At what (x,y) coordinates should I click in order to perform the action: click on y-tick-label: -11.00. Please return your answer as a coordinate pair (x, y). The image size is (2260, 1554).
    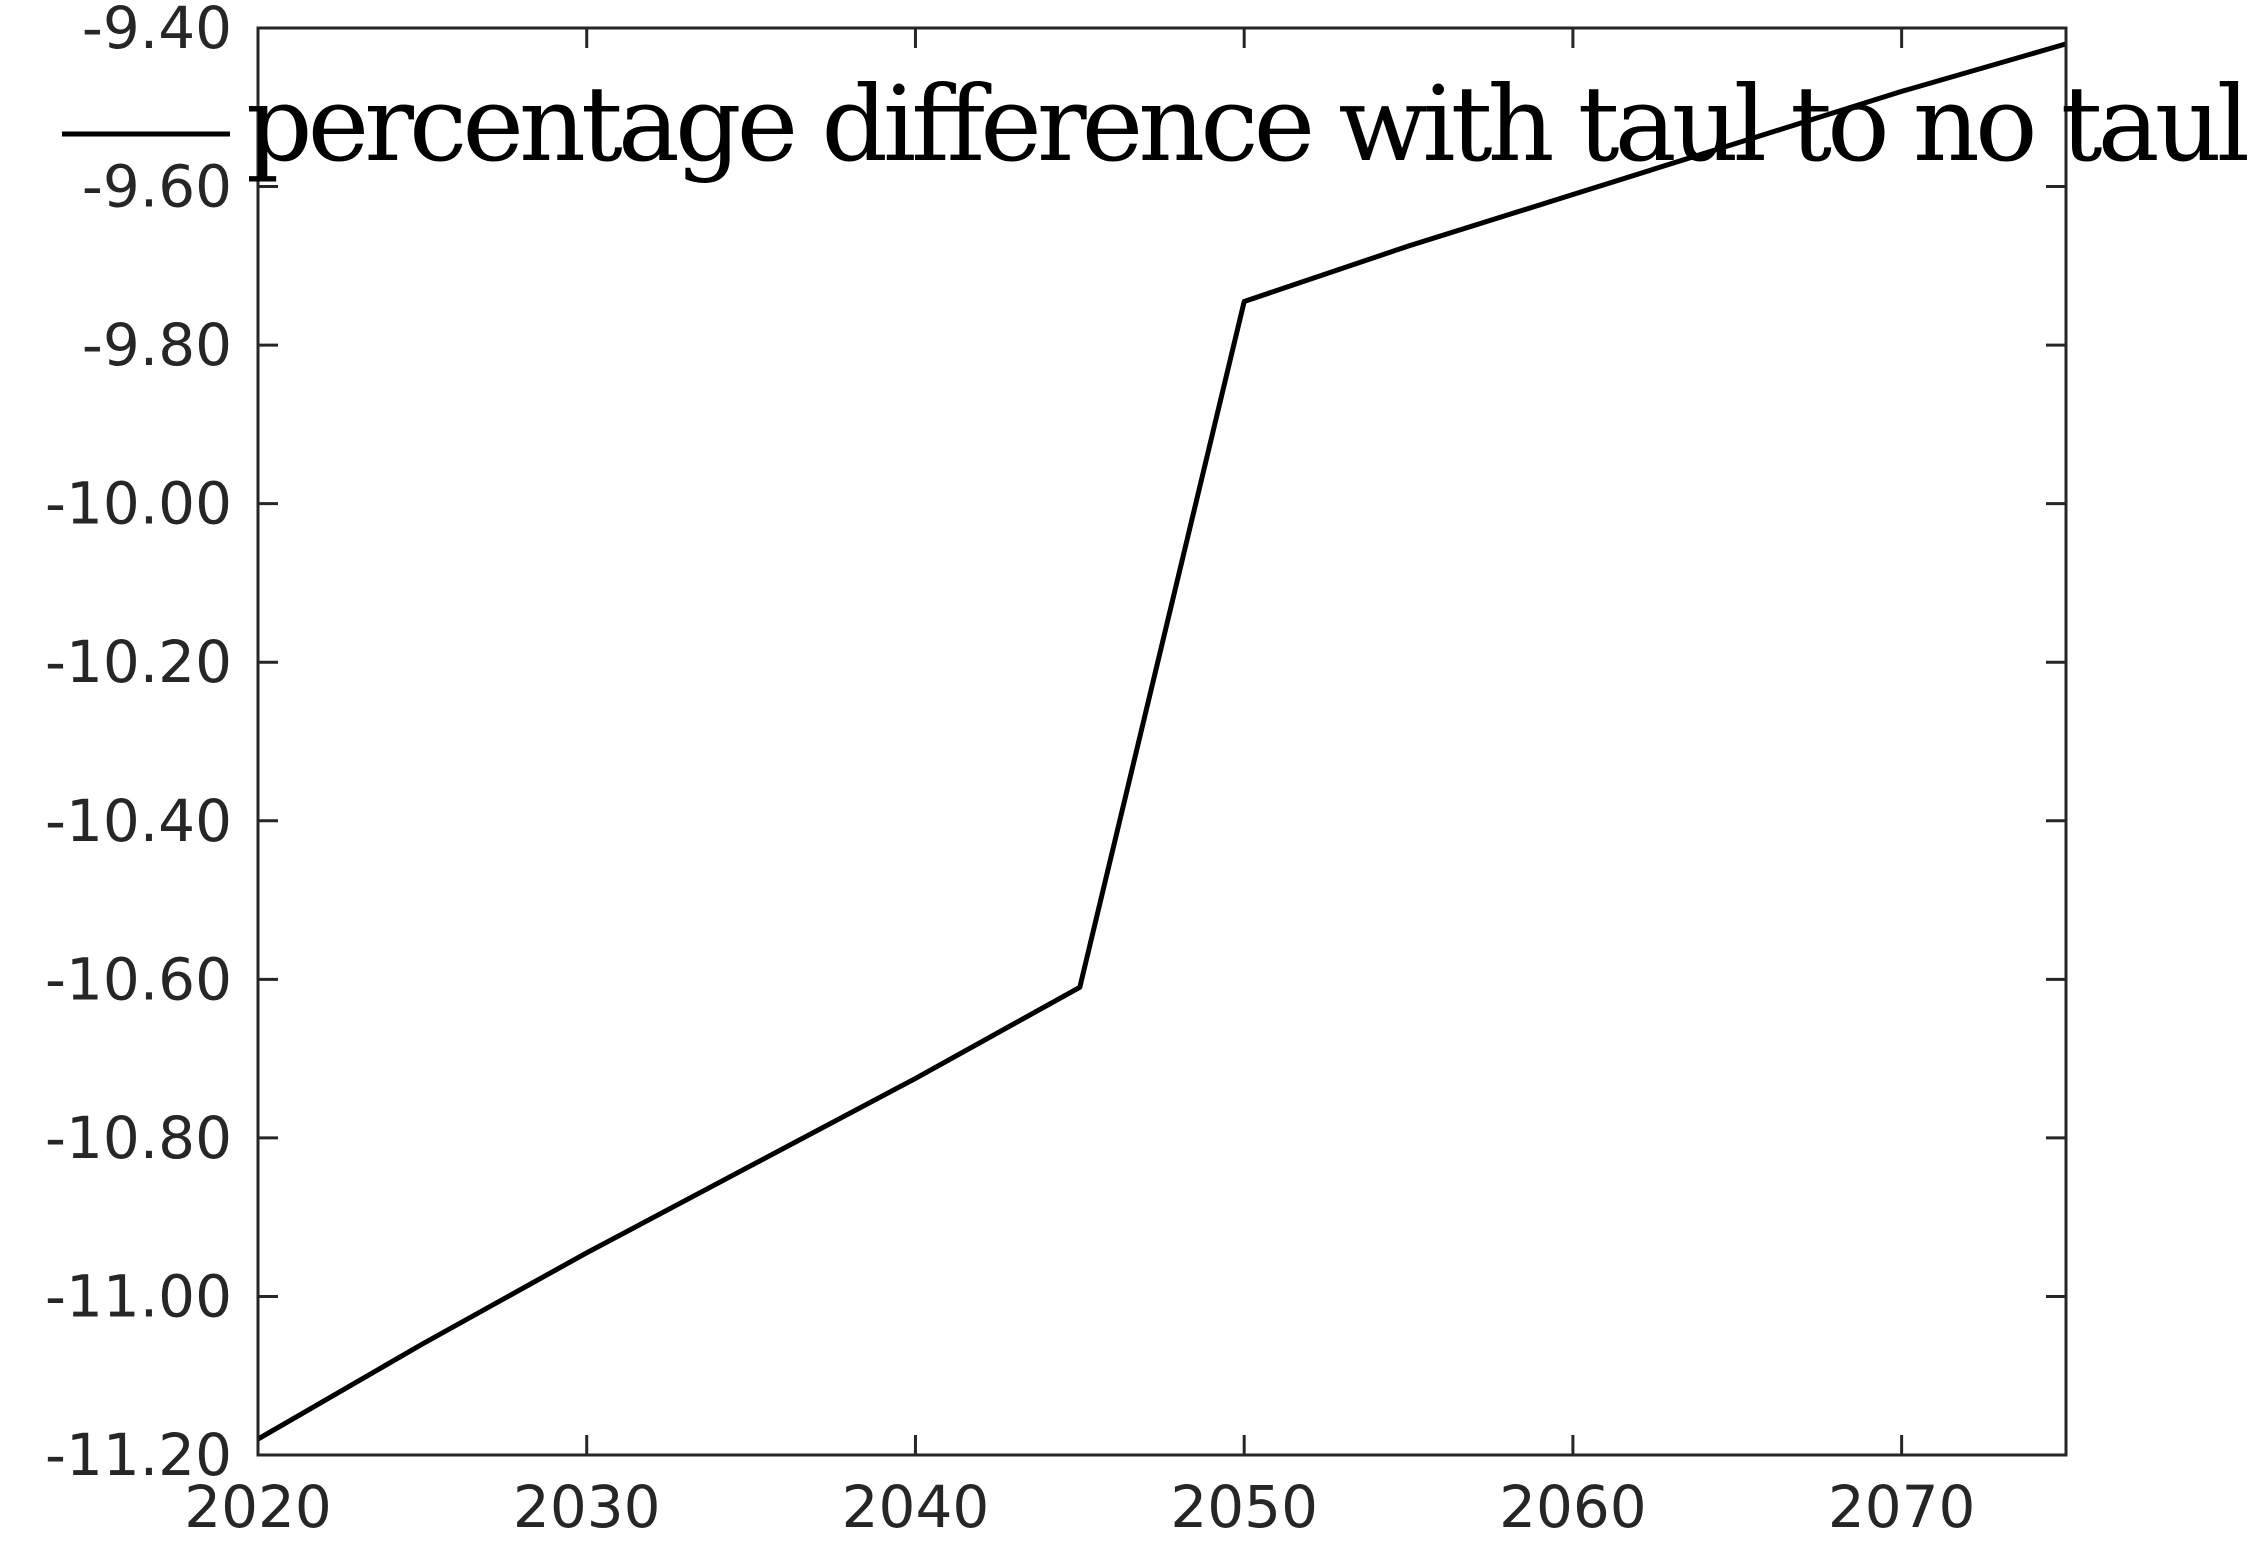
    Looking at the image, I should click on (138, 1296).